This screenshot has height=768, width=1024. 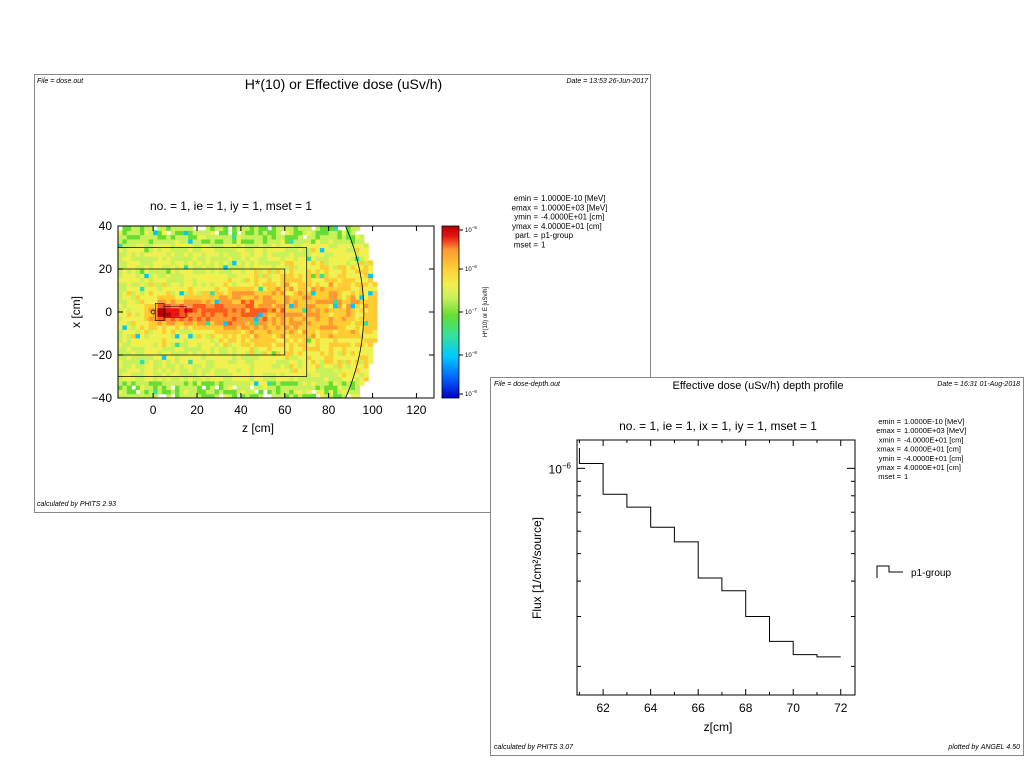 What do you see at coordinates (574, 207) in the screenshot?
I see `param-value: 1.0000E+03 [MeV]` at bounding box center [574, 207].